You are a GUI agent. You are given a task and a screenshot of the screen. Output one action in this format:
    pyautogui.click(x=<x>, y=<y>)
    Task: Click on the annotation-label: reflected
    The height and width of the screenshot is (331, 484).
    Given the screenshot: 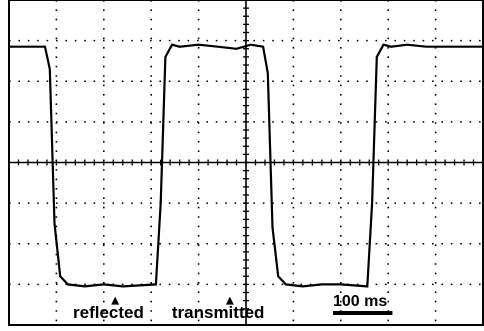 What is the action you would take?
    pyautogui.click(x=108, y=312)
    